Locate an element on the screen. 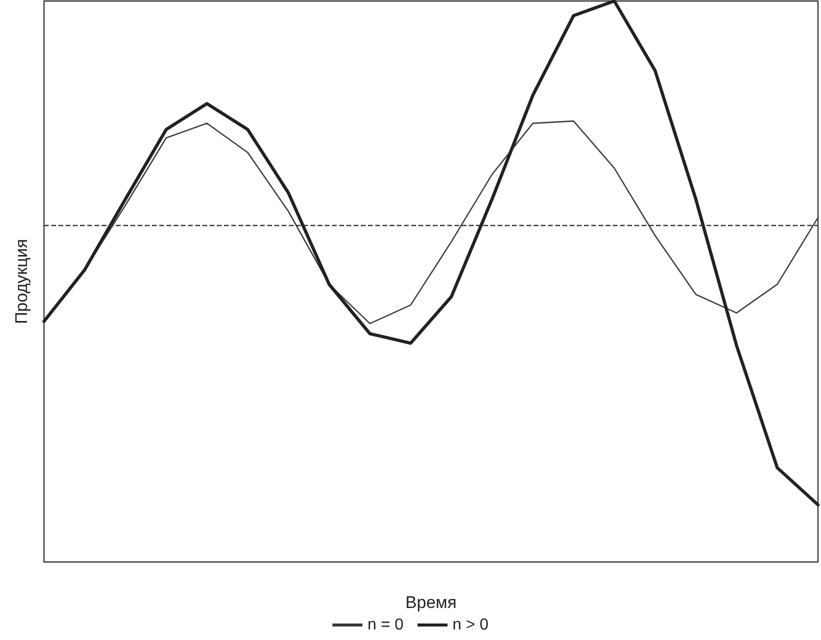  x-axis-title: Время is located at coordinates (431, 602).